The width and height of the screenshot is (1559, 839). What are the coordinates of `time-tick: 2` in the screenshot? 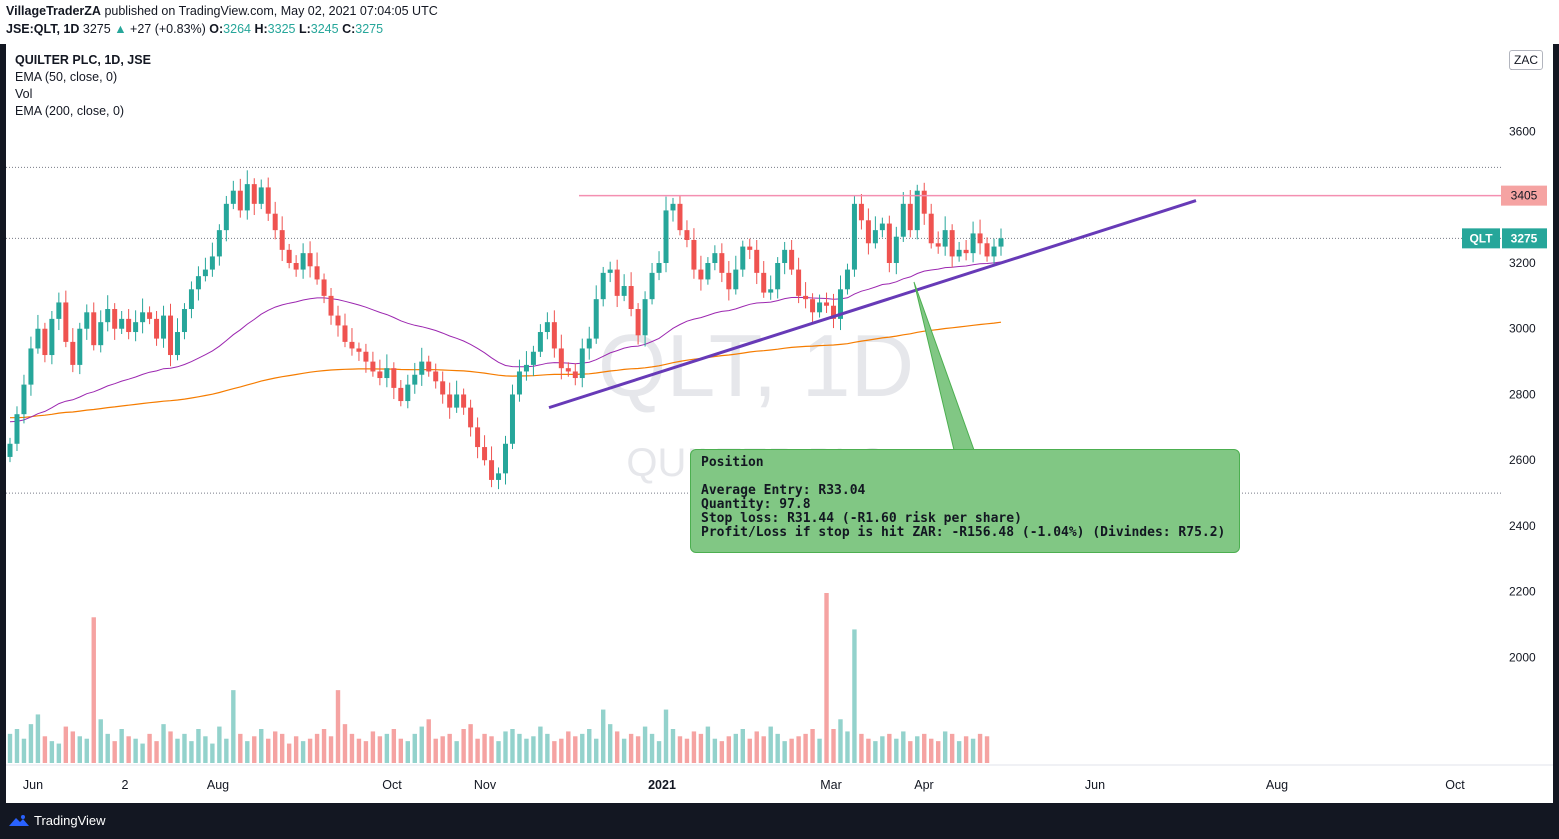 It's located at (125, 785).